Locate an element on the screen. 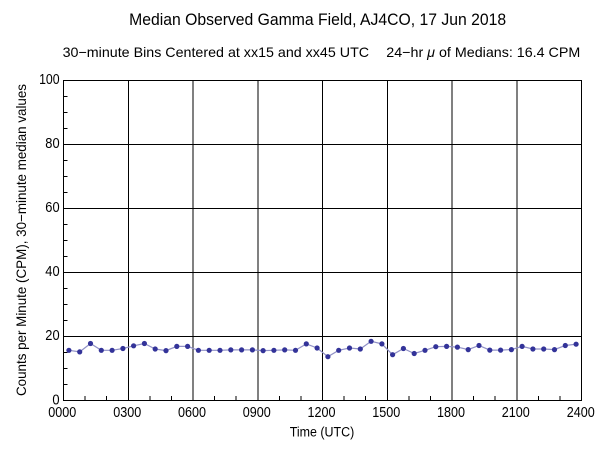  svg-text: 100 is located at coordinates (49, 80).